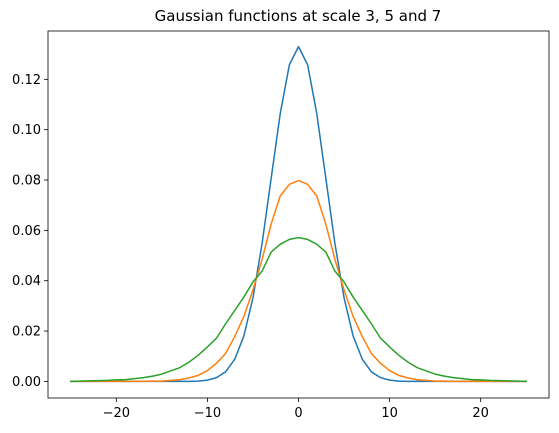 The width and height of the screenshot is (559, 433). What do you see at coordinates (26, 332) in the screenshot?
I see `y-tick-label: 0.02` at bounding box center [26, 332].